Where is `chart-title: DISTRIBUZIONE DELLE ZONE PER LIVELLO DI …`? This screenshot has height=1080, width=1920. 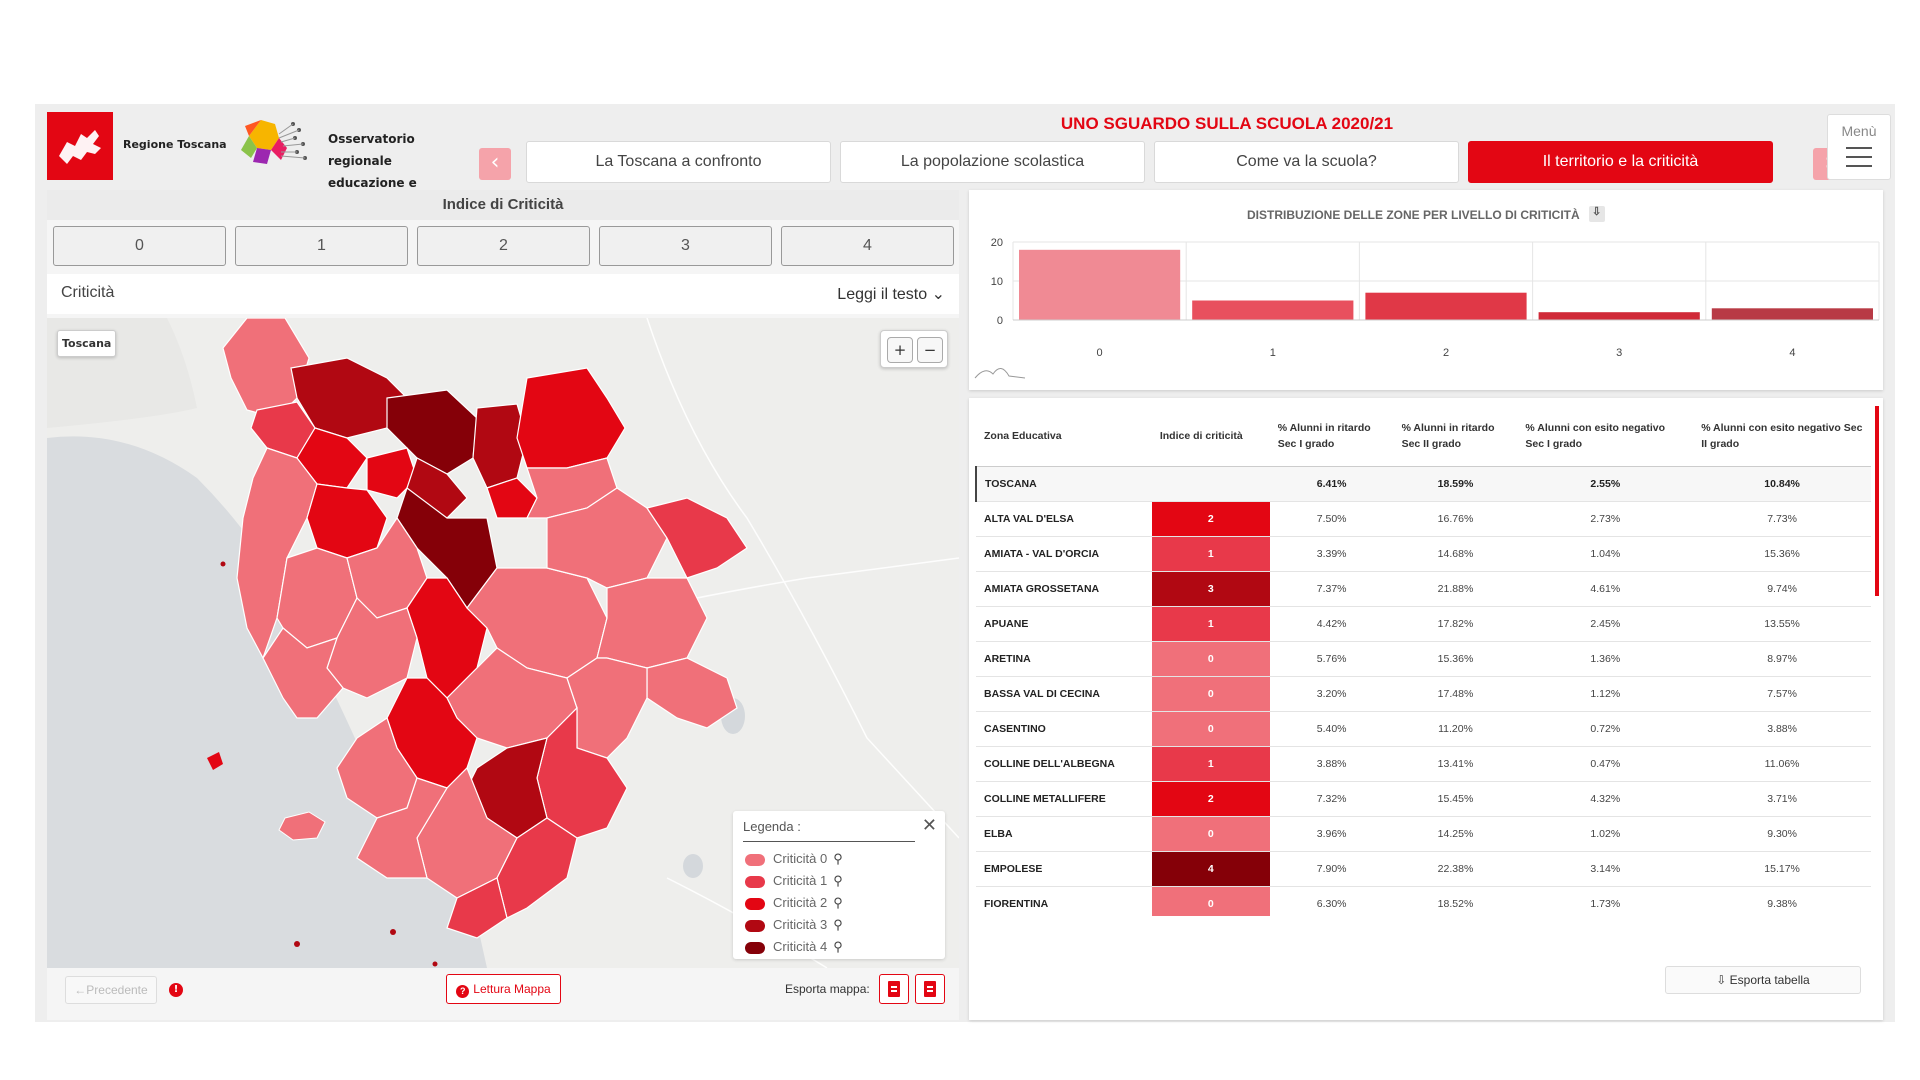
chart-title: DISTRIBUZIONE DELLE ZONE PER LIVELLO DI … is located at coordinates (1413, 215).